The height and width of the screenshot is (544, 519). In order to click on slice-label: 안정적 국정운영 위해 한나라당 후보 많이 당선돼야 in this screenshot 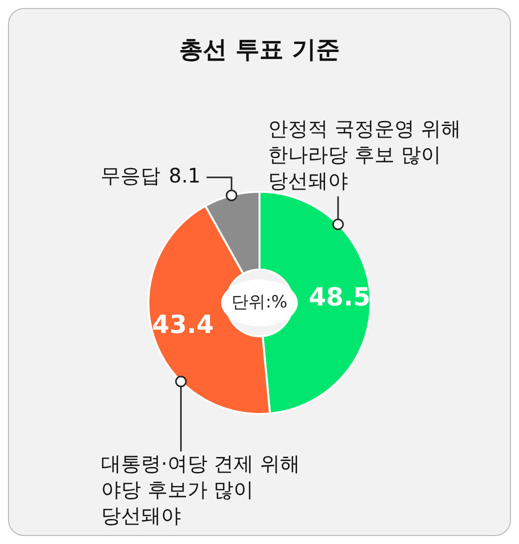, I will do `click(364, 154)`.